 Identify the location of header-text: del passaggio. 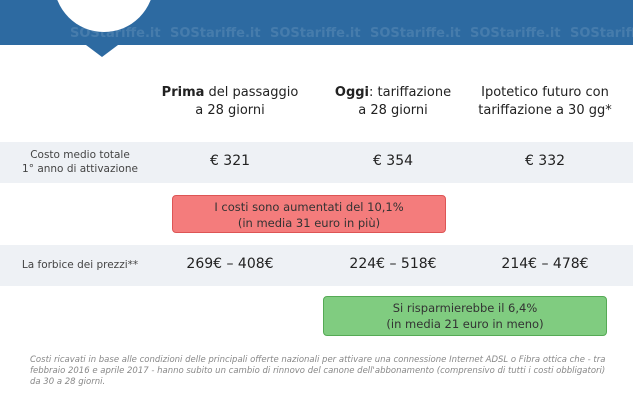
(251, 92).